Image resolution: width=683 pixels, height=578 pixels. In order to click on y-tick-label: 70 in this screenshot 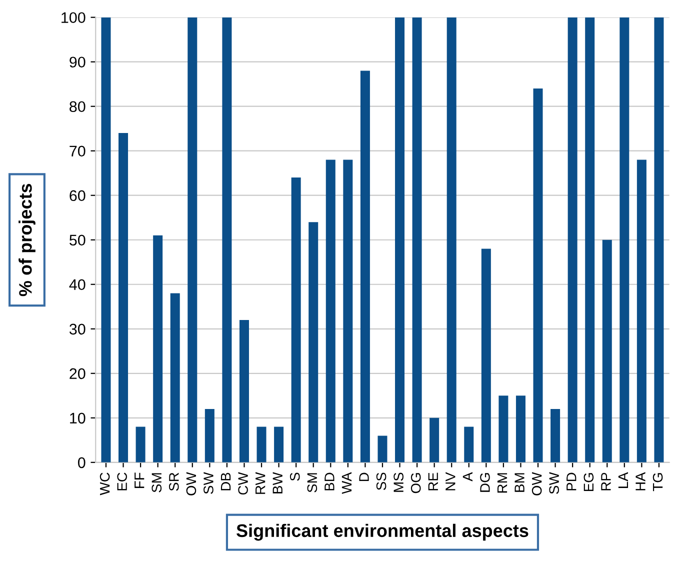, I will do `click(78, 151)`.